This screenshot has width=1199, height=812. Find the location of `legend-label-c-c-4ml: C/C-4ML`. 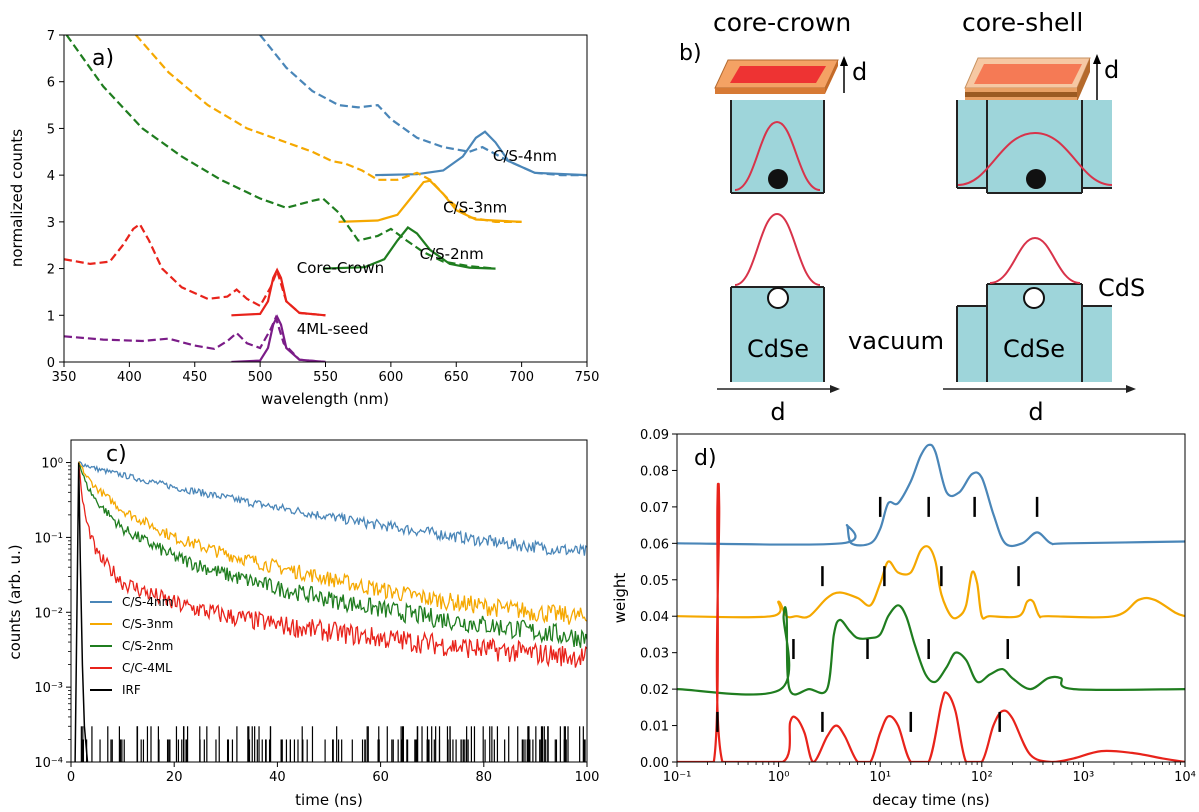

legend-label-c-c-4ml: C/C-4ML is located at coordinates (147, 668).